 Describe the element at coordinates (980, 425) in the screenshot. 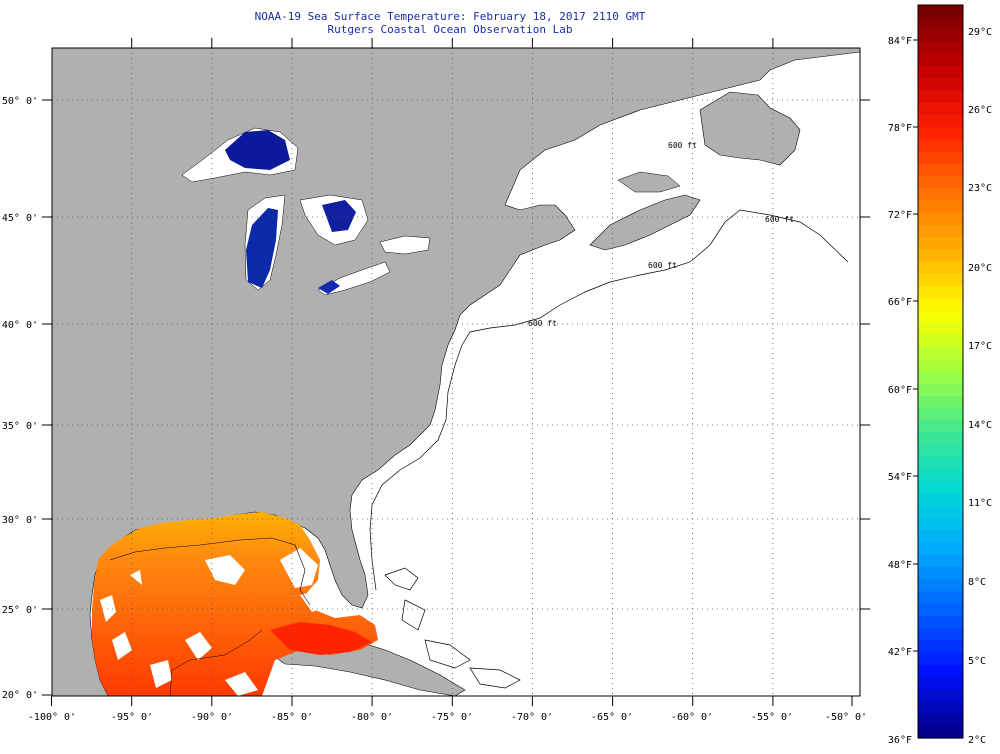

I see `legend-c-label: 14°C` at that location.